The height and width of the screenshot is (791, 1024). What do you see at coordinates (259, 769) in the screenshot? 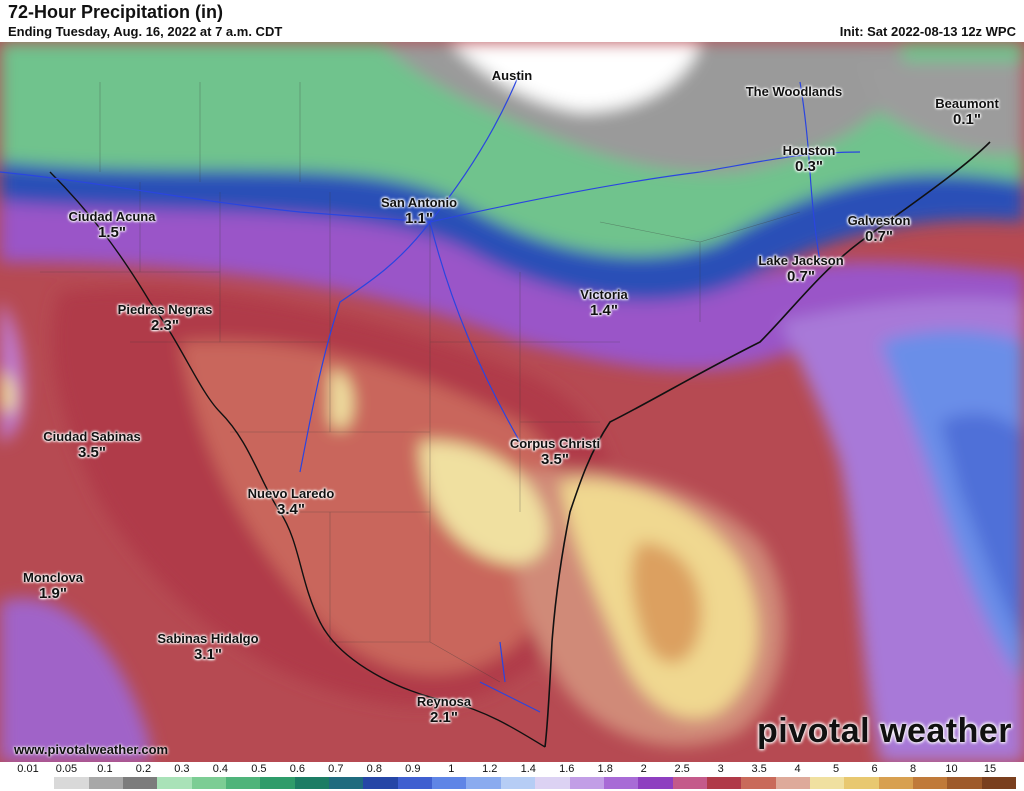
I see `legend-tick-label: 0.5` at bounding box center [259, 769].